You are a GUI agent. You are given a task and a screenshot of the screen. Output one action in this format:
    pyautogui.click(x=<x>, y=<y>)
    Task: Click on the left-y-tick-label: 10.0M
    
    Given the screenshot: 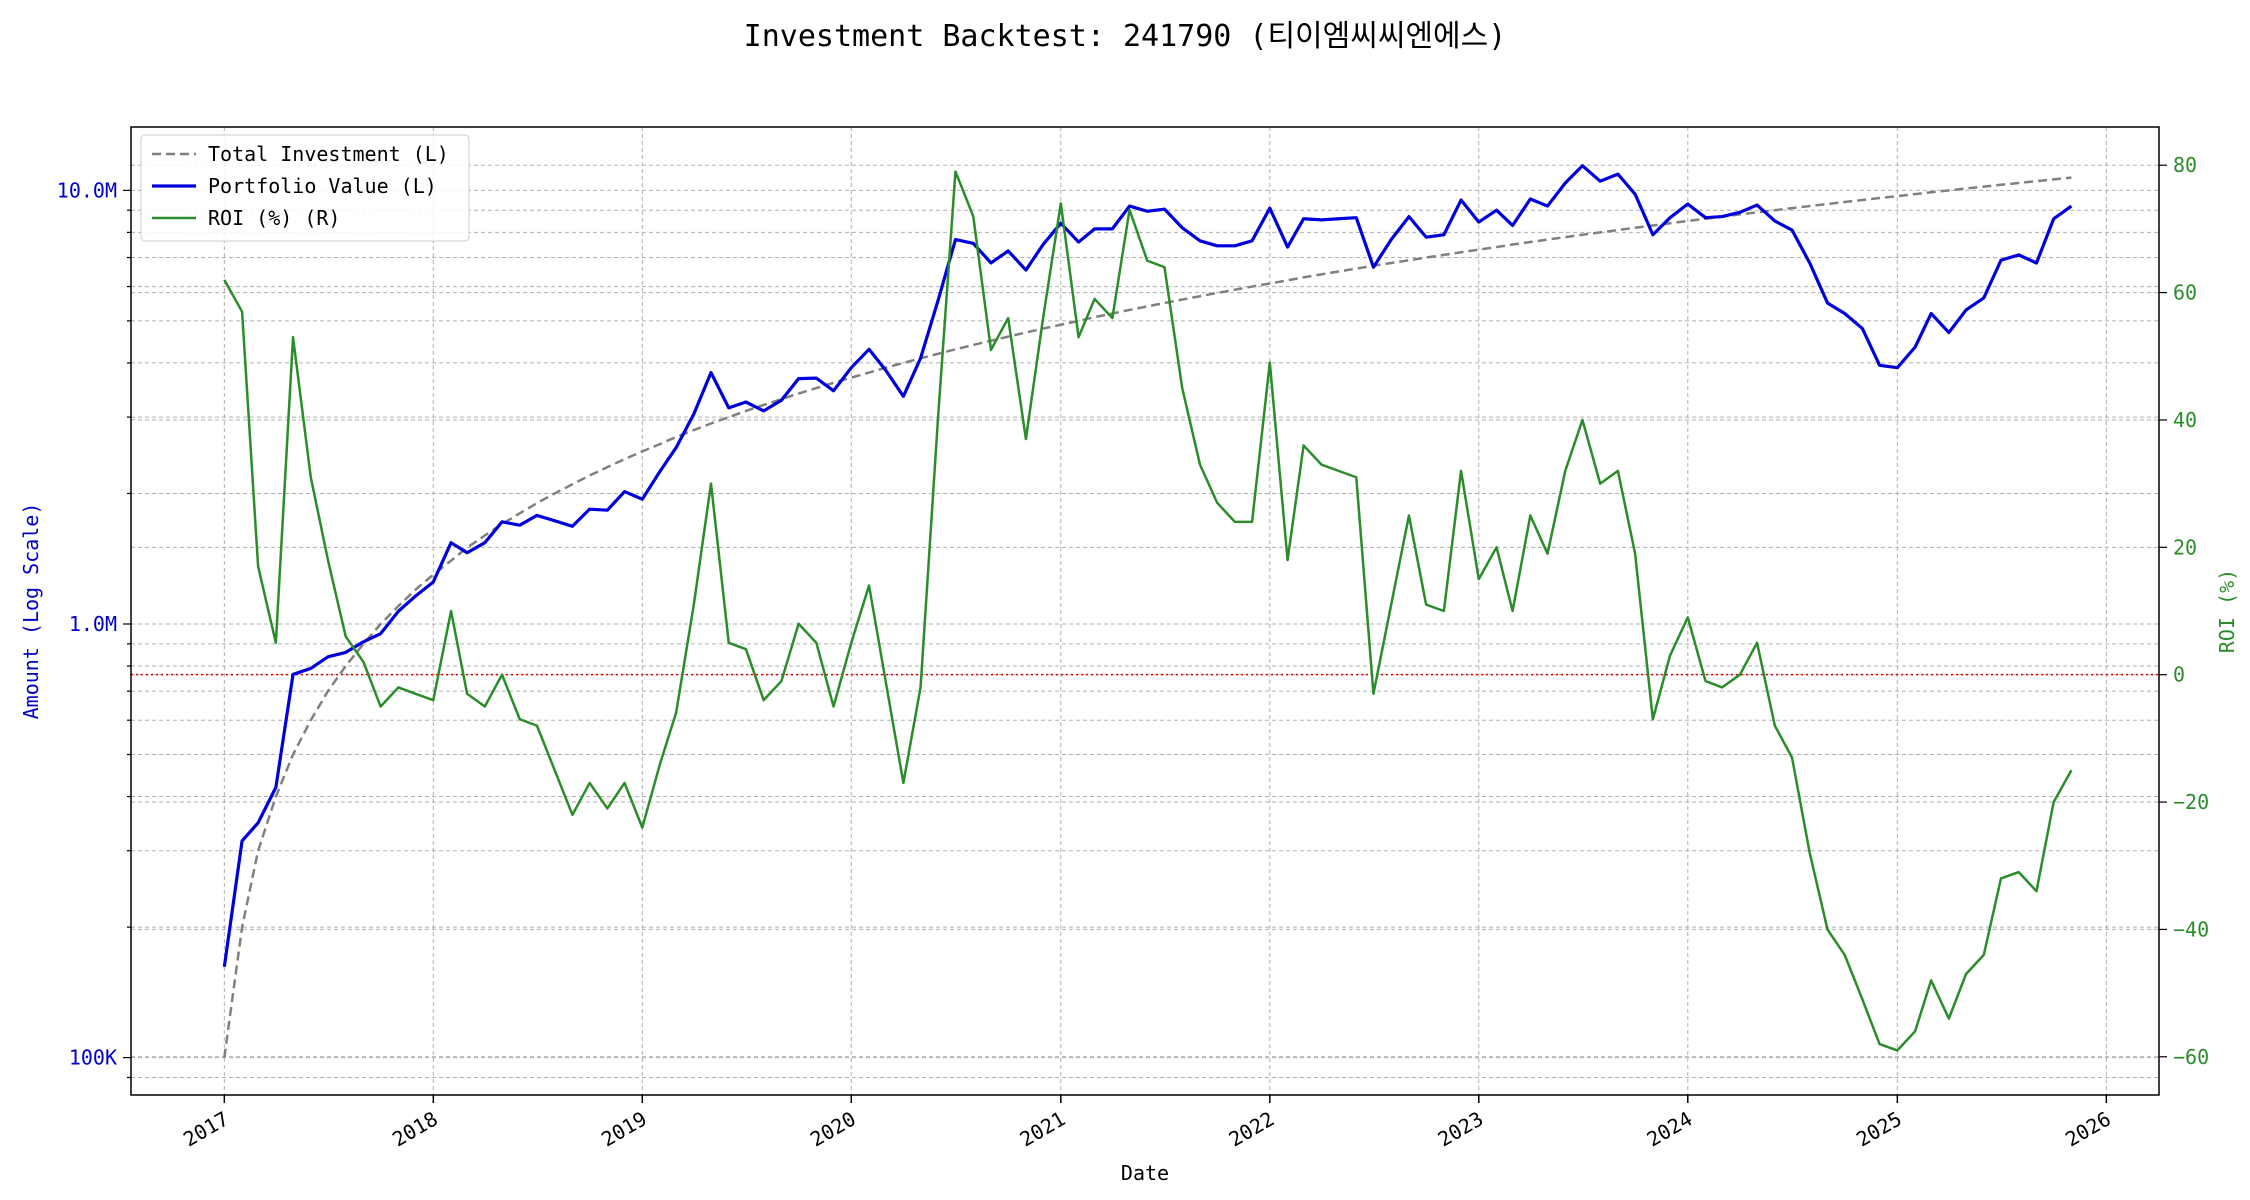 What is the action you would take?
    pyautogui.click(x=87, y=190)
    